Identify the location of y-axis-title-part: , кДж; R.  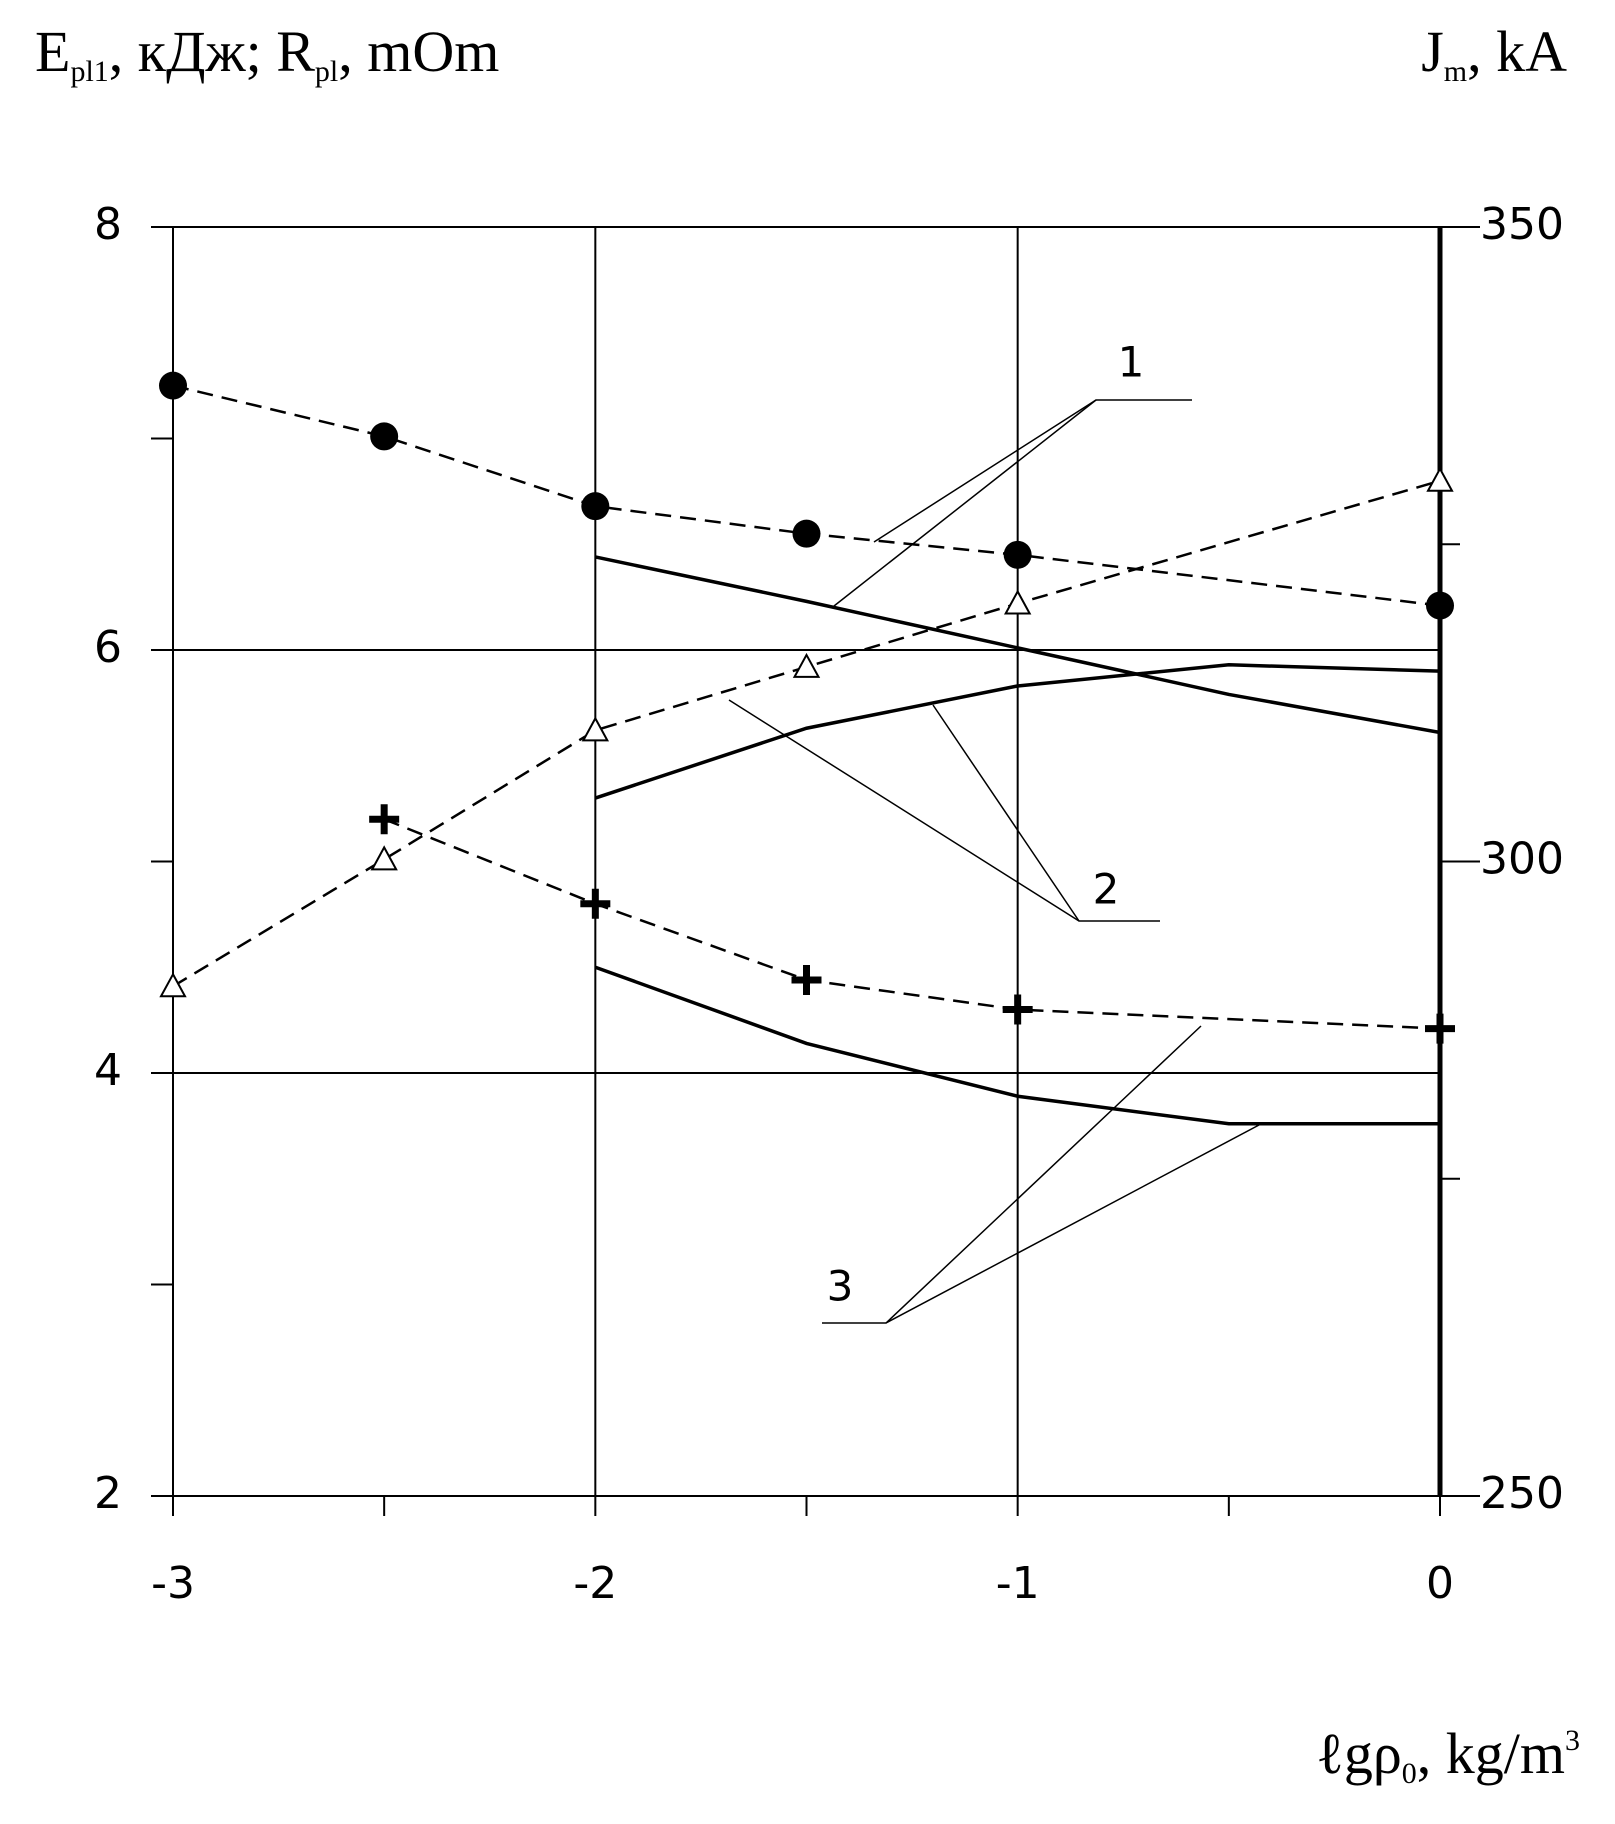
(212, 51).